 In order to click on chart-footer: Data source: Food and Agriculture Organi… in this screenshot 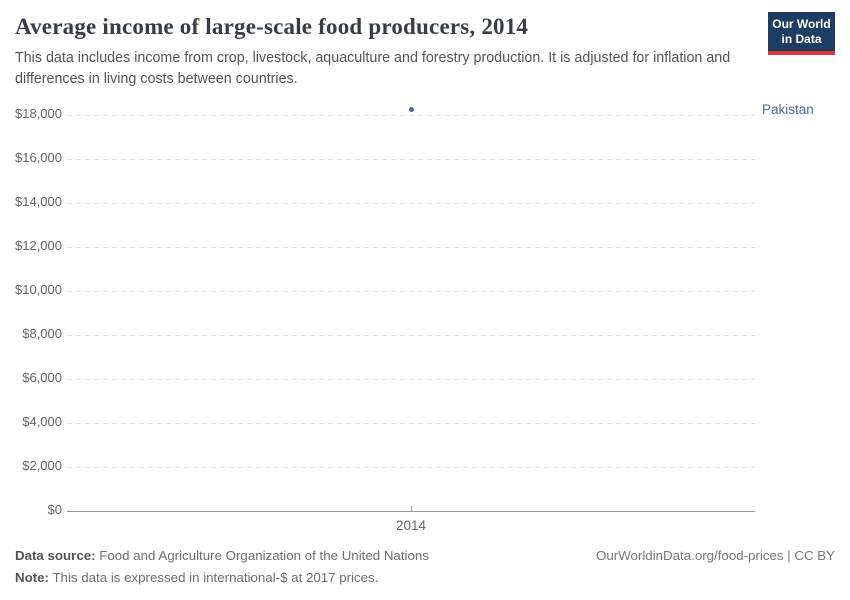, I will do `click(425, 570)`.